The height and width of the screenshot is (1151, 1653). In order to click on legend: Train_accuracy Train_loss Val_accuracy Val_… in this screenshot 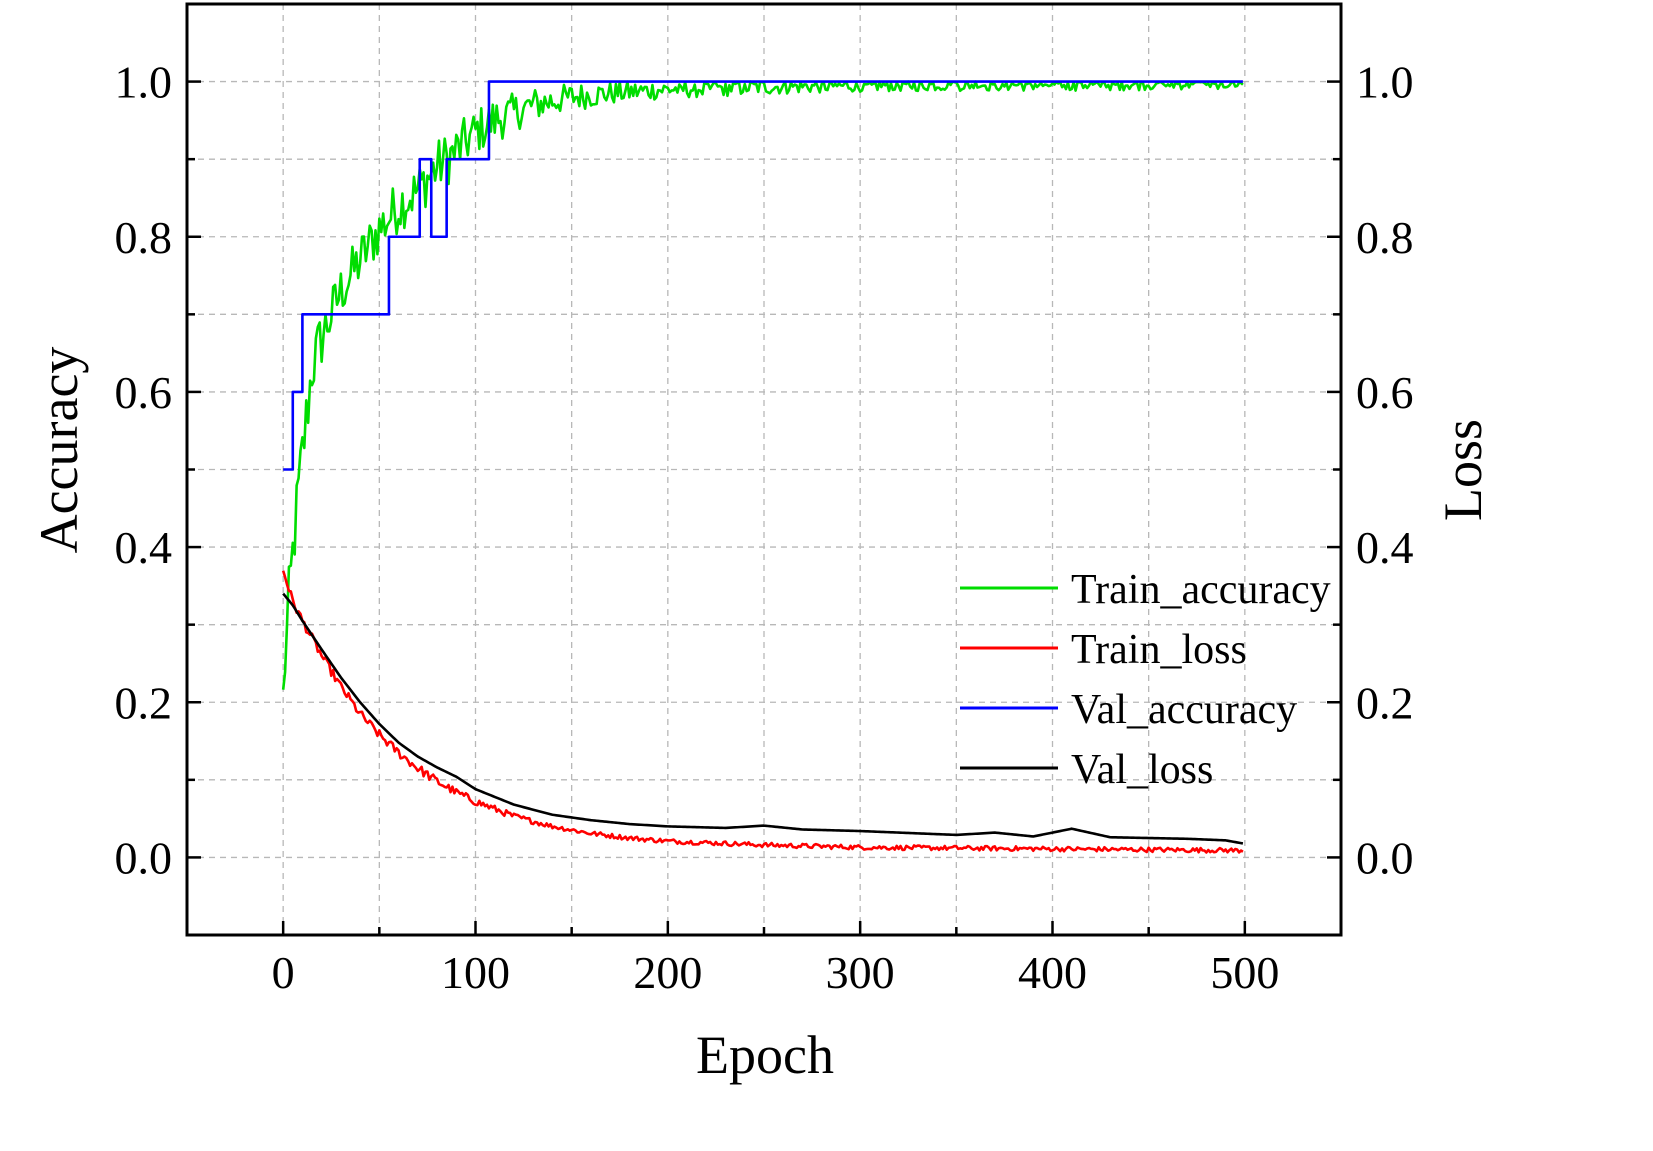, I will do `click(1145, 680)`.